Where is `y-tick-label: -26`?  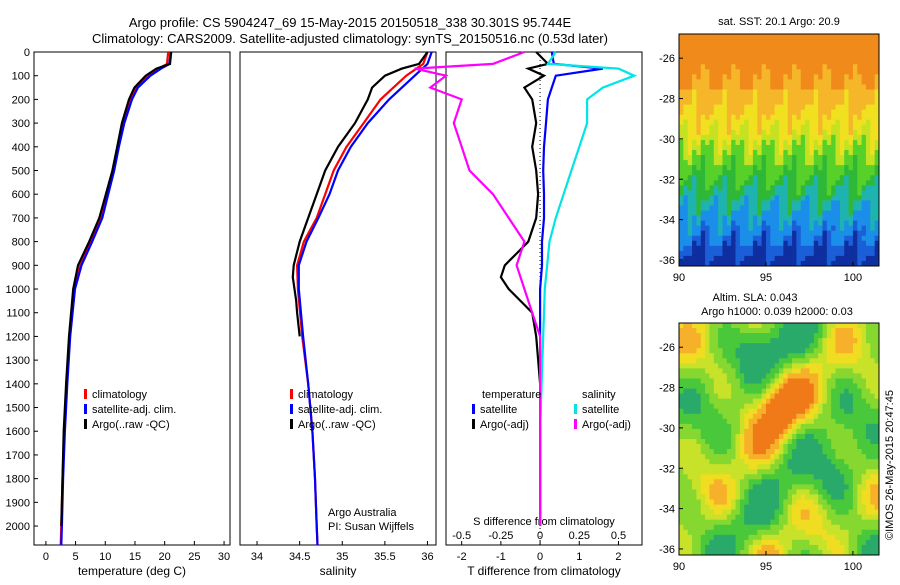 y-tick-label: -26 is located at coordinates (667, 59).